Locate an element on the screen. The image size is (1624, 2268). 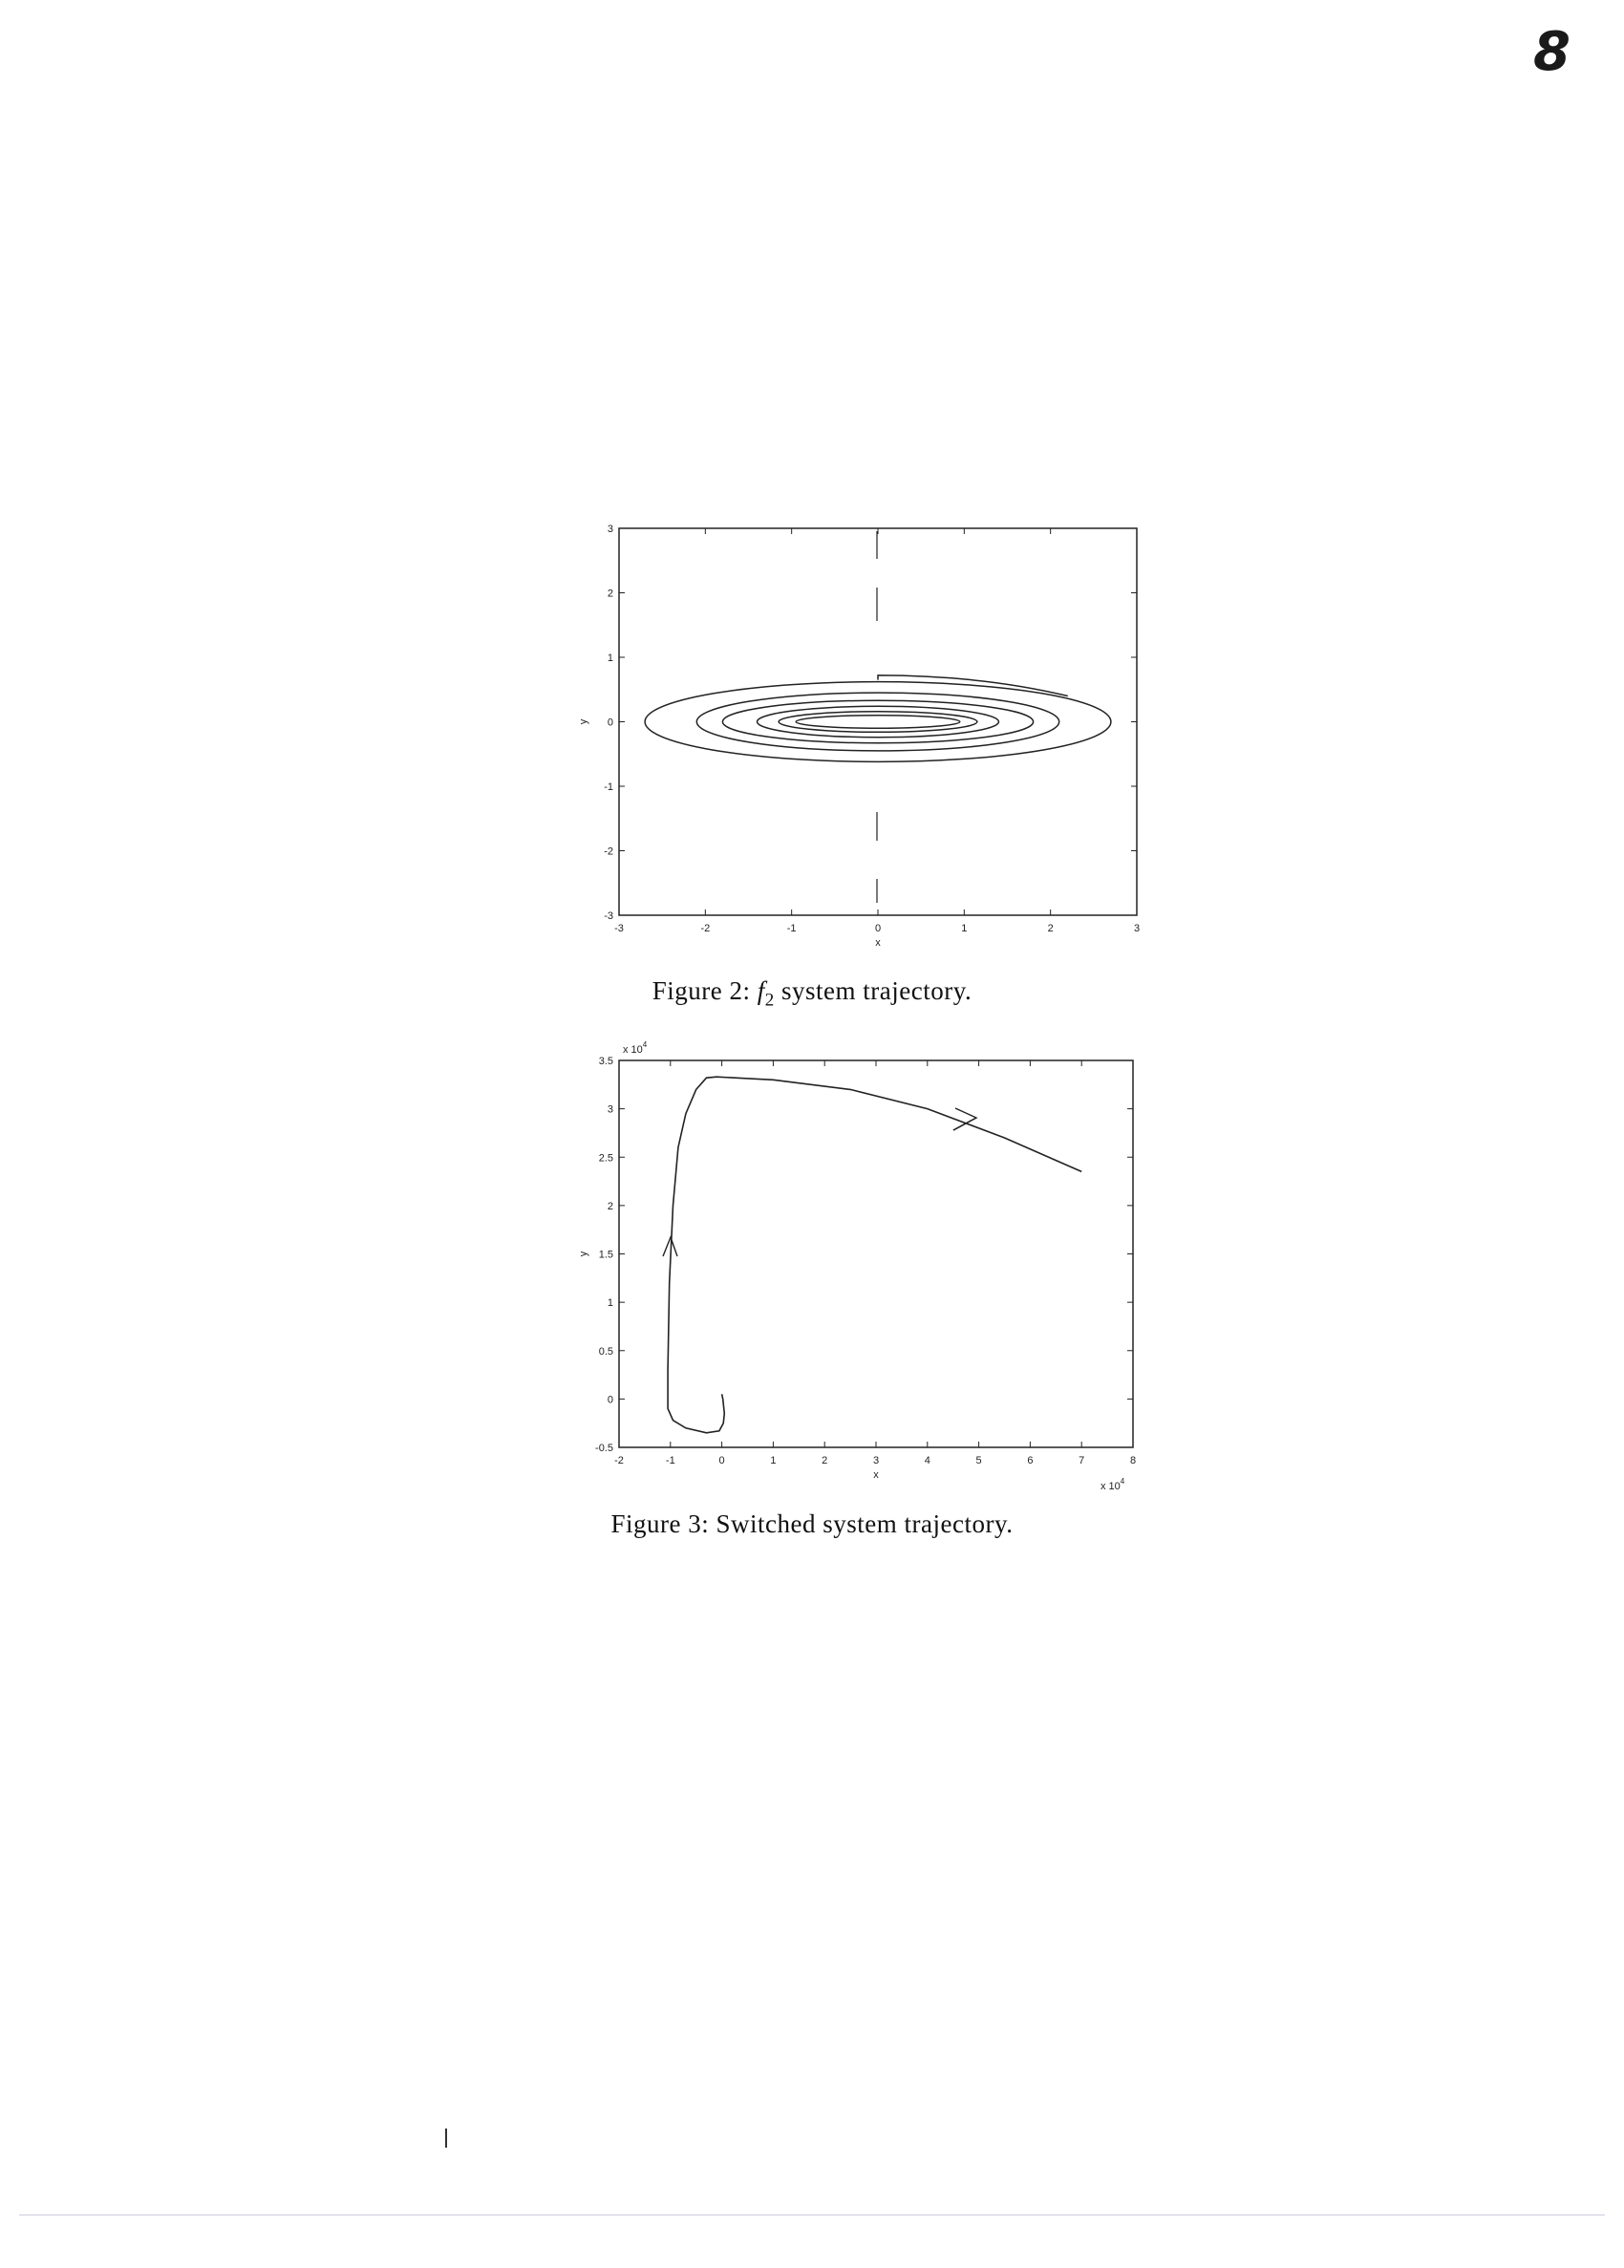
x-axis-multiplier: x 104 is located at coordinates (1113, 1485).